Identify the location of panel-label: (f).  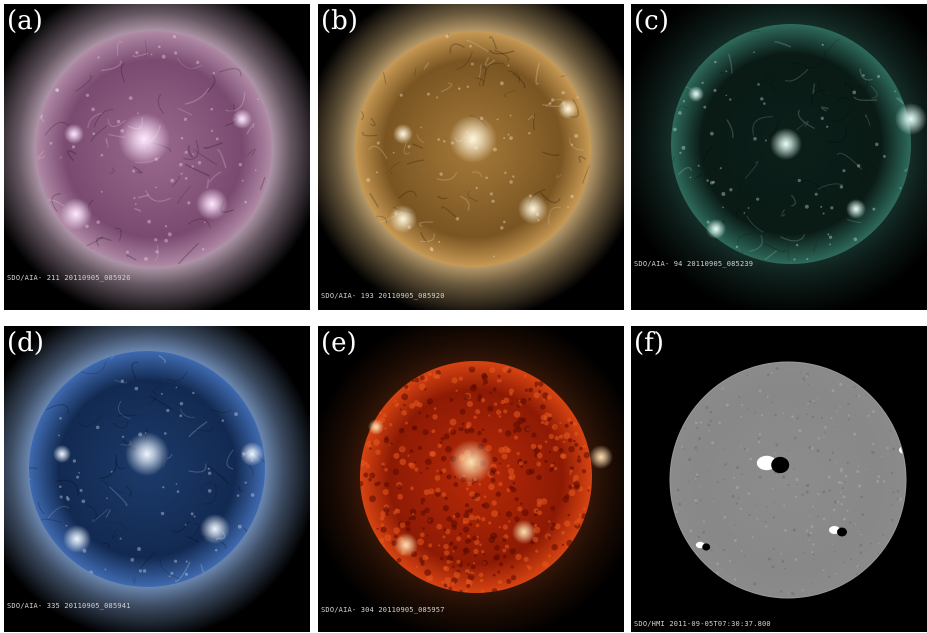
(649, 343).